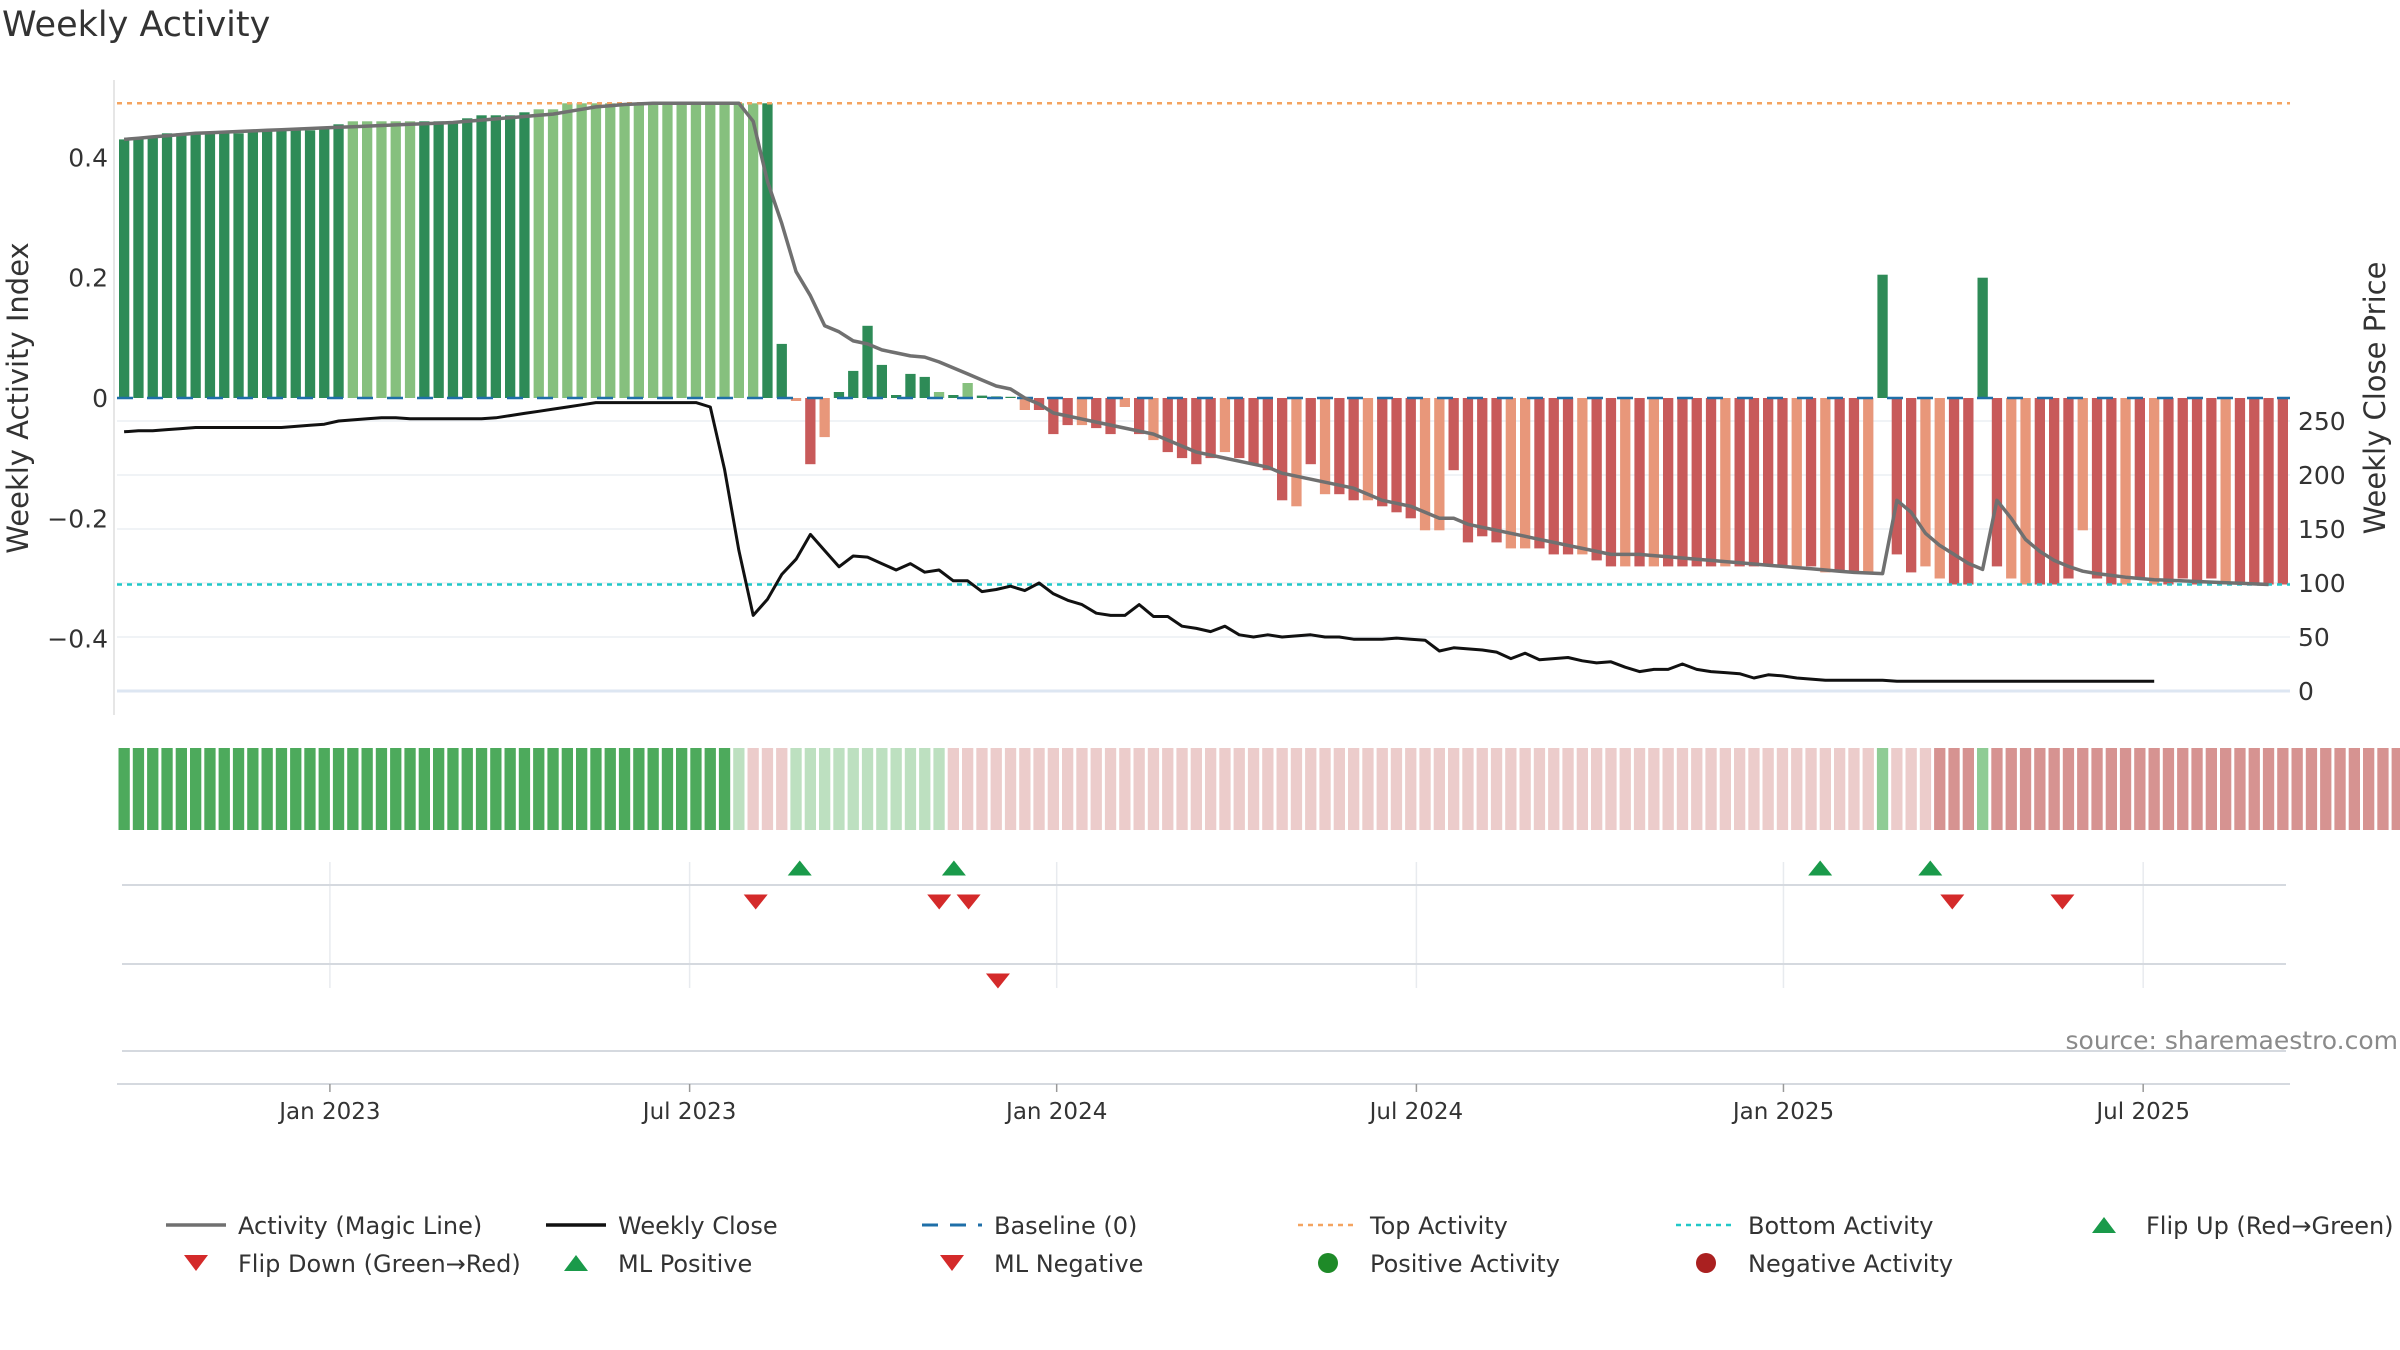 The height and width of the screenshot is (1350, 2400). What do you see at coordinates (1416, 1112) in the screenshot?
I see `x-tick-label: Jul 2024` at bounding box center [1416, 1112].